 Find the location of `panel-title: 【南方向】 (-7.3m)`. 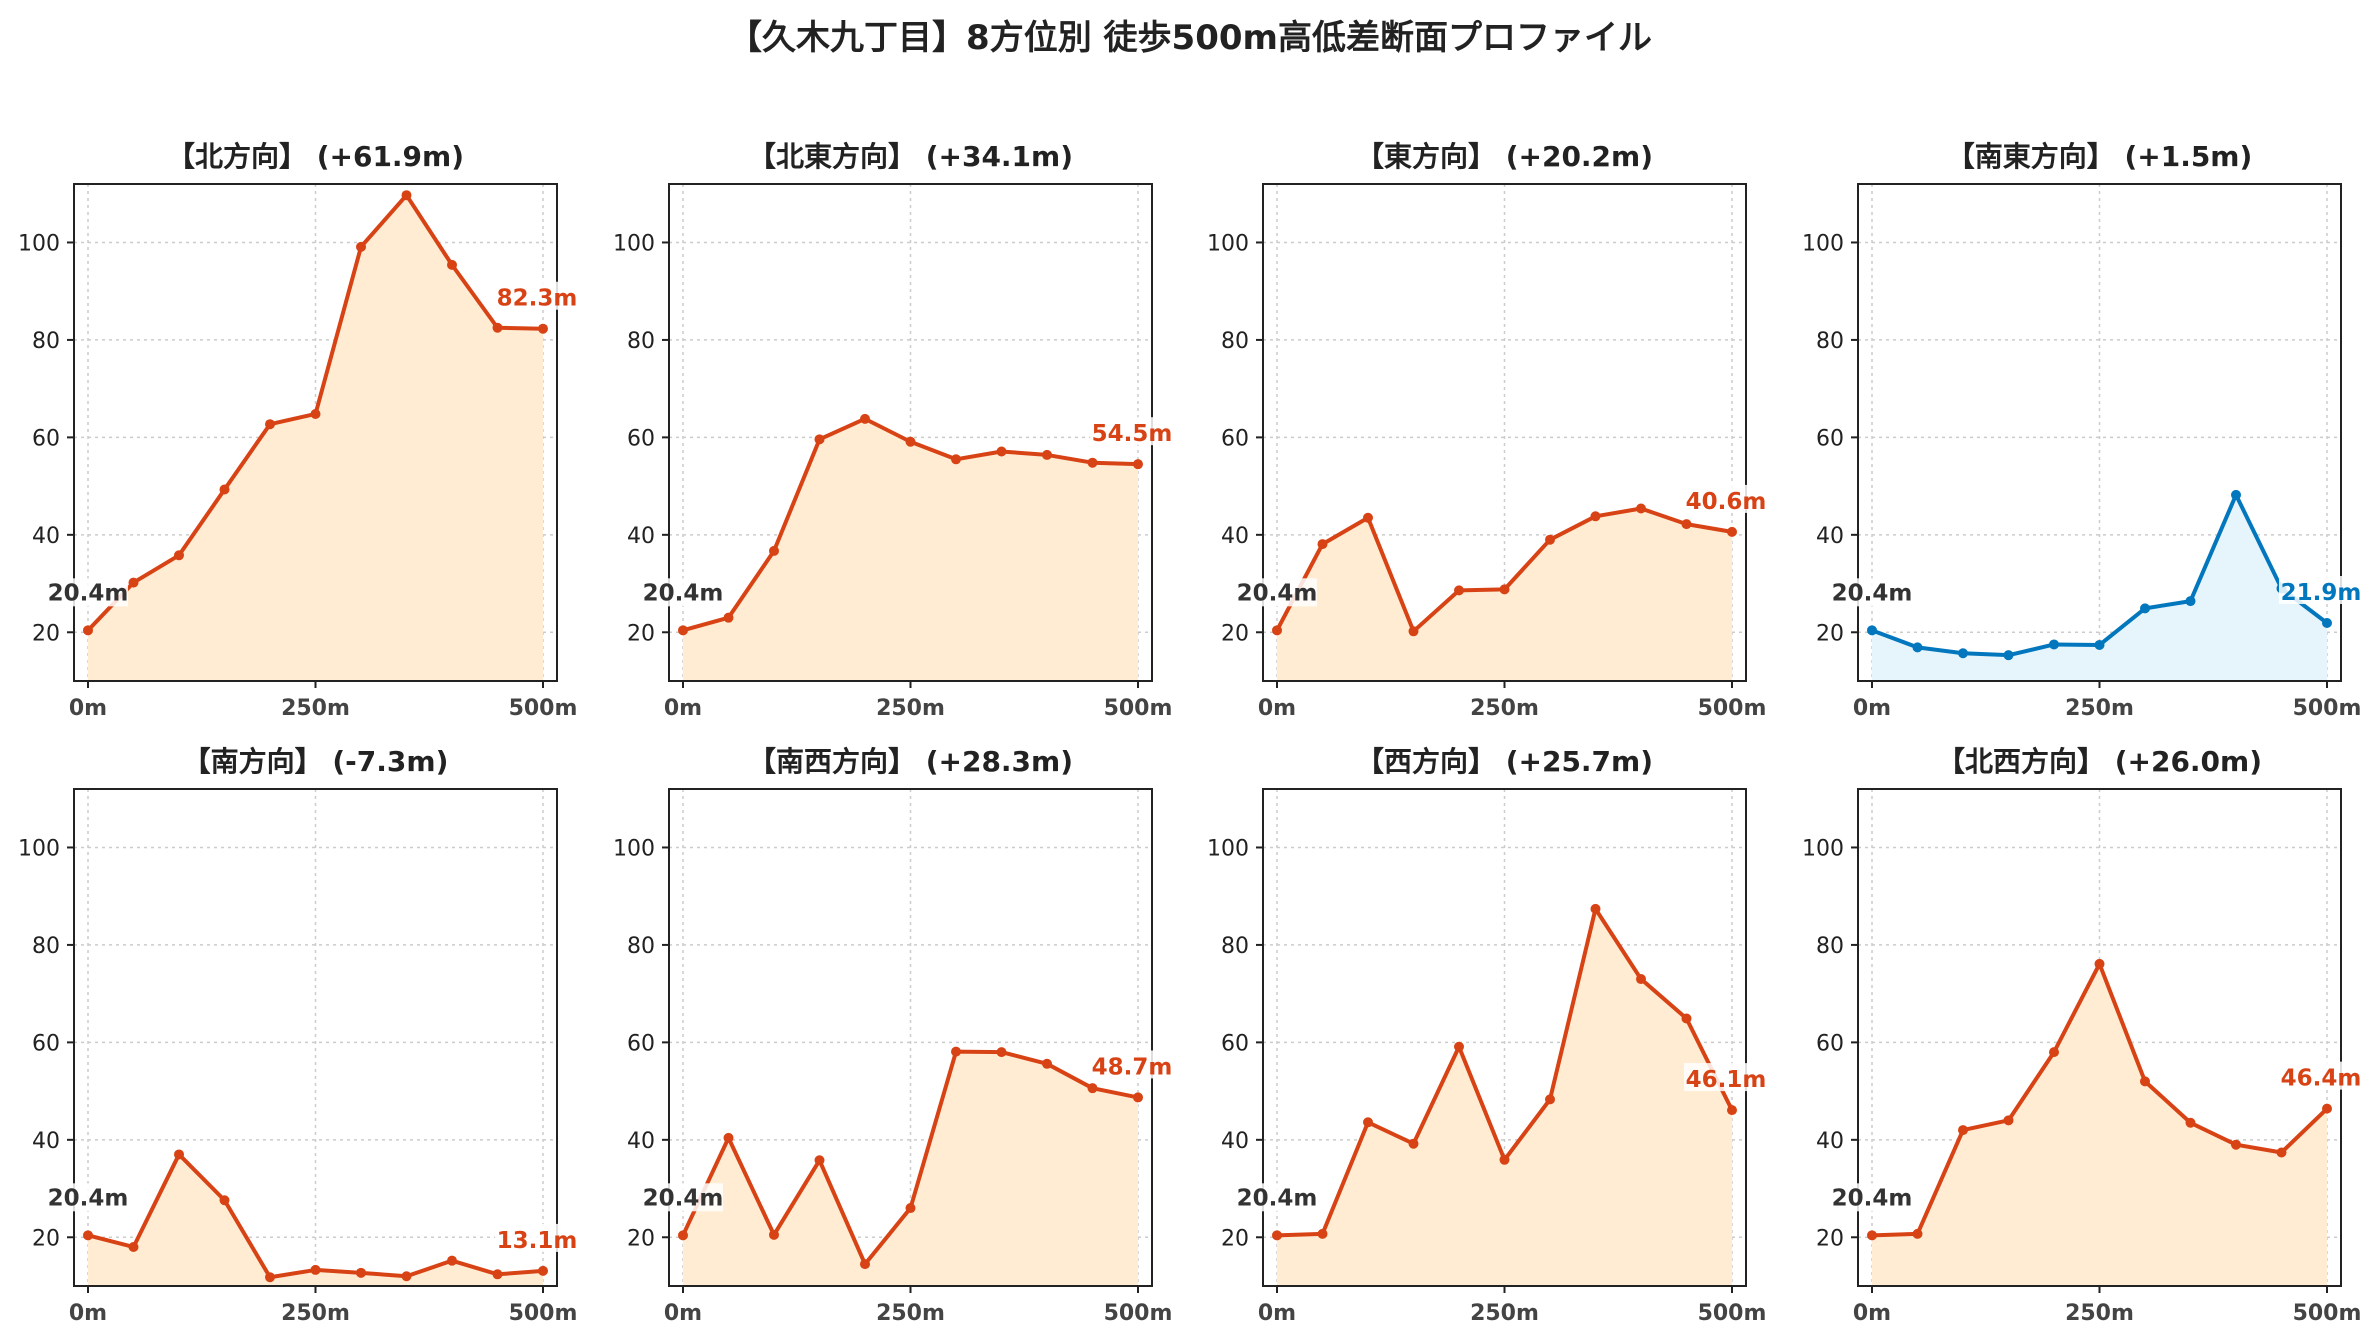

panel-title: 【南方向】 (-7.3m) is located at coordinates (316, 761).